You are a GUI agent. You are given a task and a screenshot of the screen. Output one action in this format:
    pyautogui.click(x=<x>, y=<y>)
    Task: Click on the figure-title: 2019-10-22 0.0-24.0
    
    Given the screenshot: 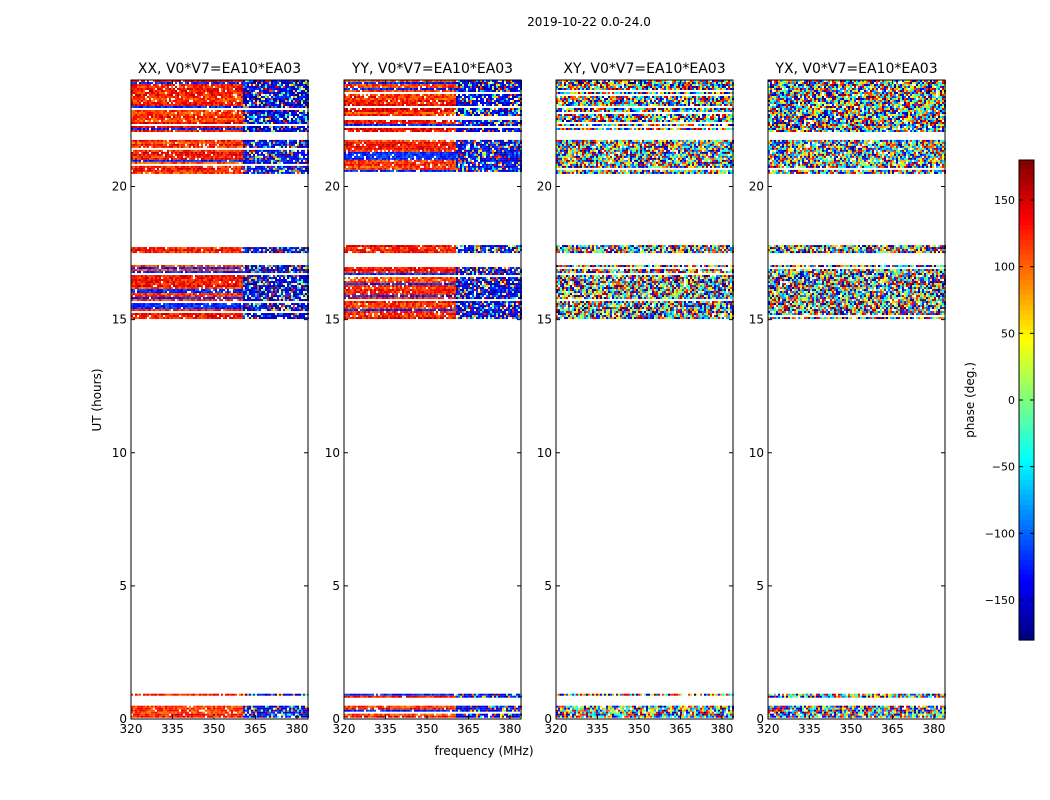 What is the action you would take?
    pyautogui.click(x=589, y=22)
    